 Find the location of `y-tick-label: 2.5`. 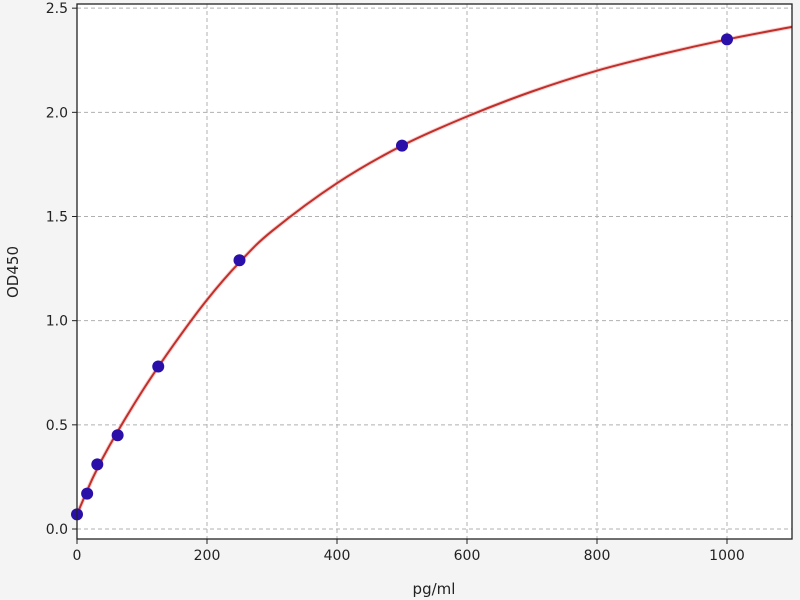

y-tick-label: 2.5 is located at coordinates (57, 9).